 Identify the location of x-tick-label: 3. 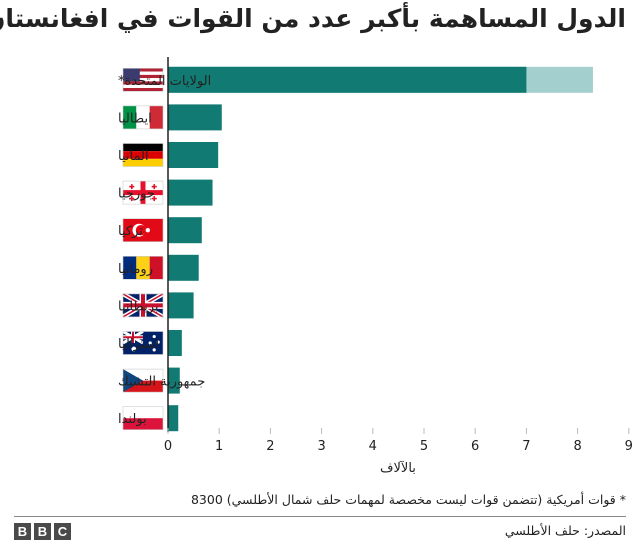
(321, 446).